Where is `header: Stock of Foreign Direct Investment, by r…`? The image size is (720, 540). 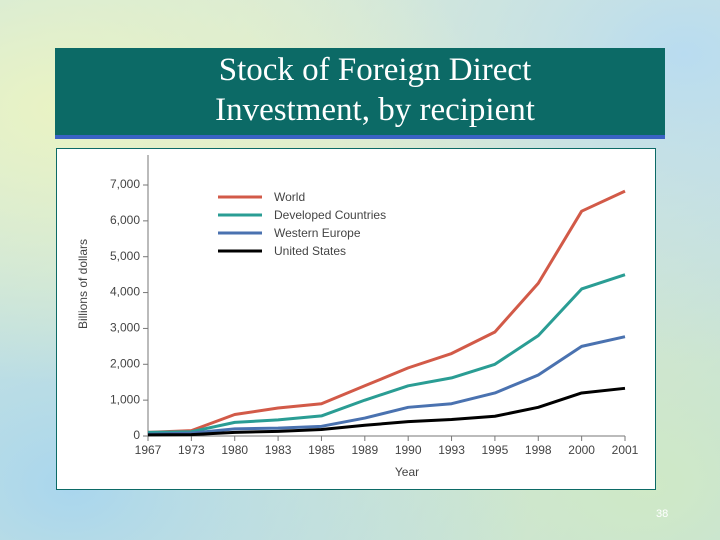 header: Stock of Foreign Direct Investment, by r… is located at coordinates (360, 93).